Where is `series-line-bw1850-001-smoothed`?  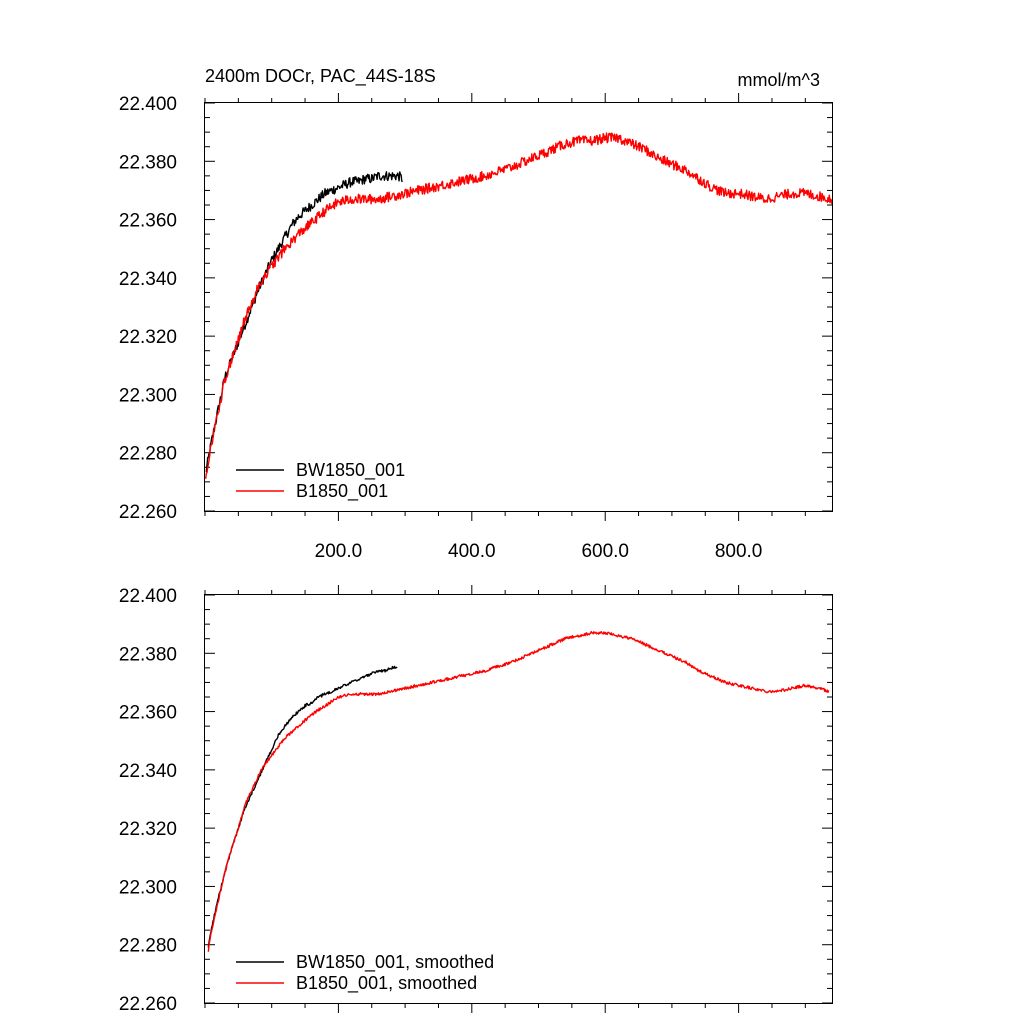 series-line-bw1850-001-smoothed is located at coordinates (302, 806).